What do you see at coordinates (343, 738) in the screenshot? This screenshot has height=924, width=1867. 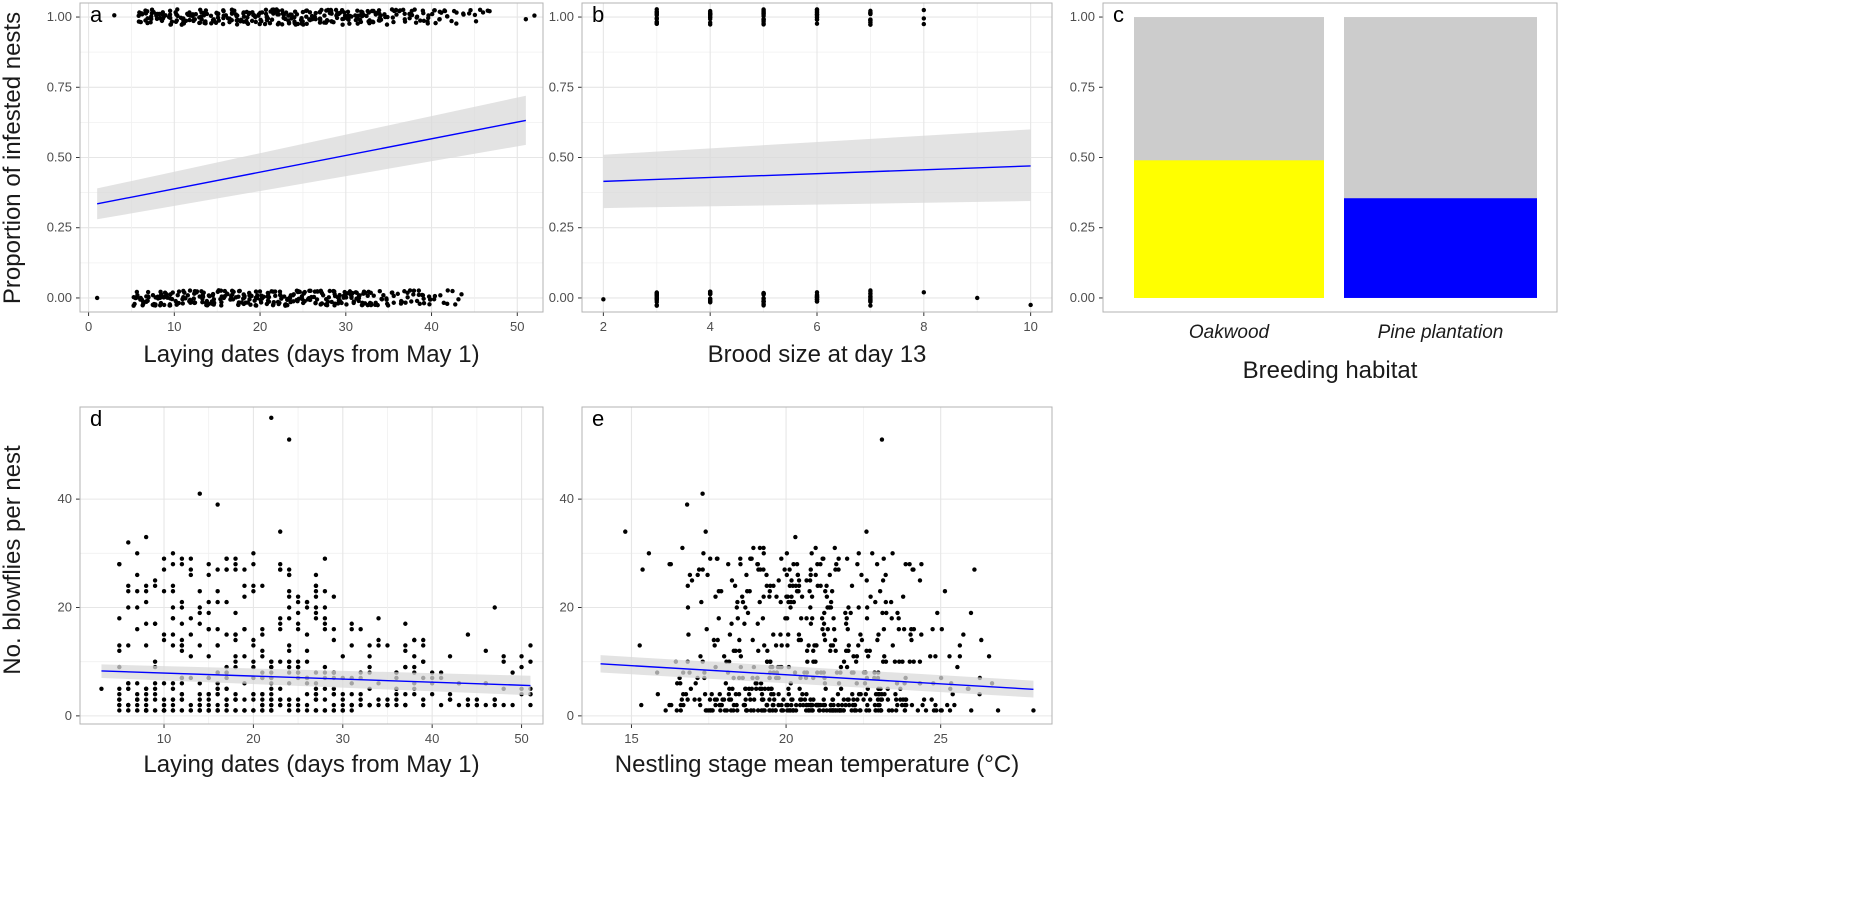 I see `panel-d-xtick-label: 30` at bounding box center [343, 738].